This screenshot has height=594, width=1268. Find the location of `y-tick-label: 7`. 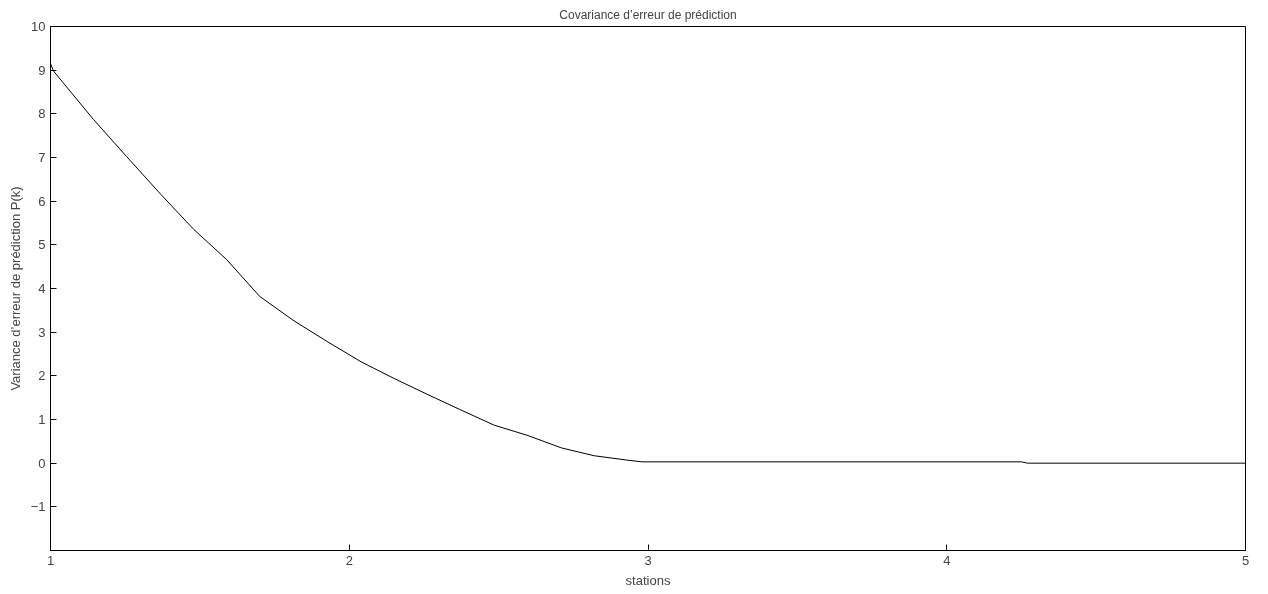

y-tick-label: 7 is located at coordinates (42, 157).